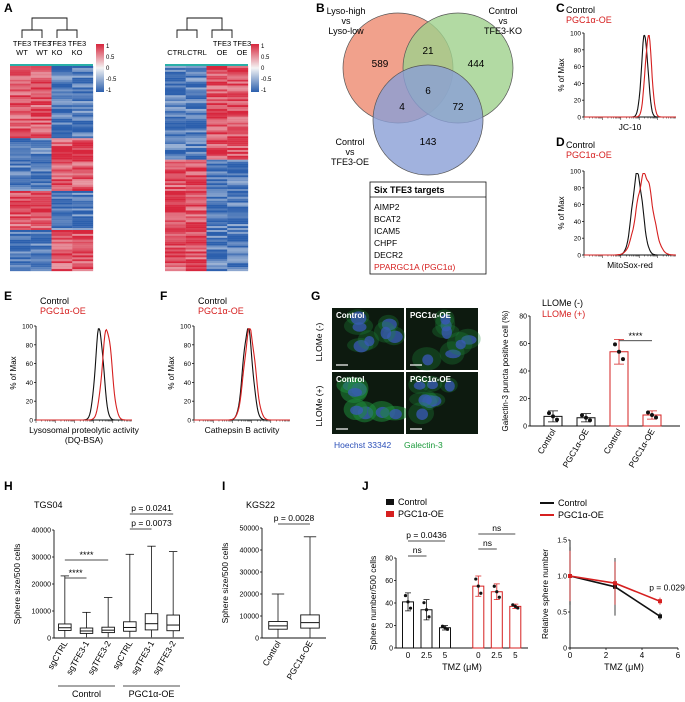  What do you see at coordinates (347, 21) in the screenshot?
I see `venn-set1-text: vs` at bounding box center [347, 21].